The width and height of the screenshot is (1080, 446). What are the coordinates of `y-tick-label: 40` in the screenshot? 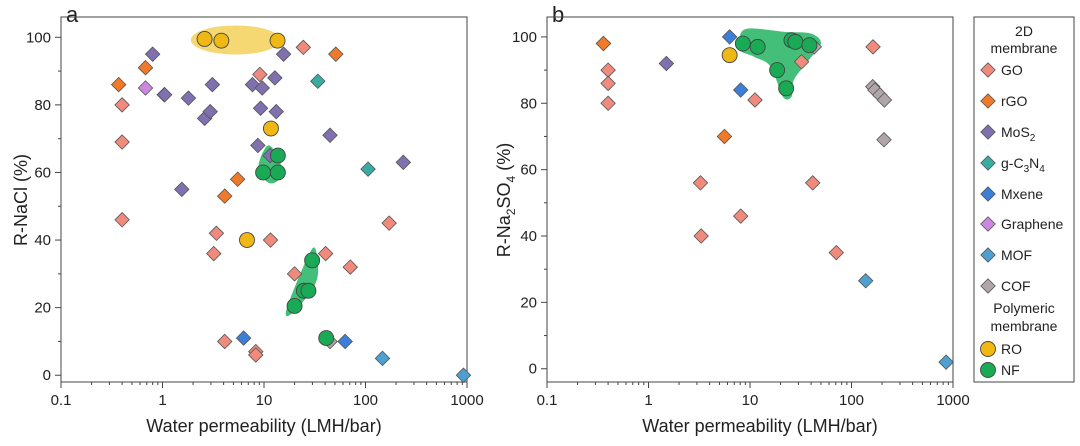 It's located at (42, 240).